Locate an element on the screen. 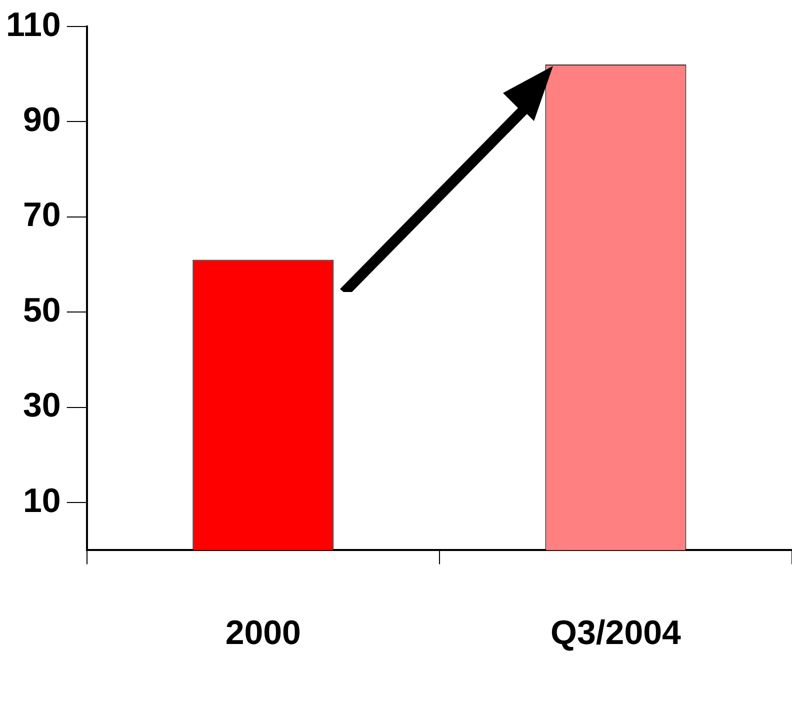 The height and width of the screenshot is (705, 792). y-tick-label: 90 is located at coordinates (42, 120).